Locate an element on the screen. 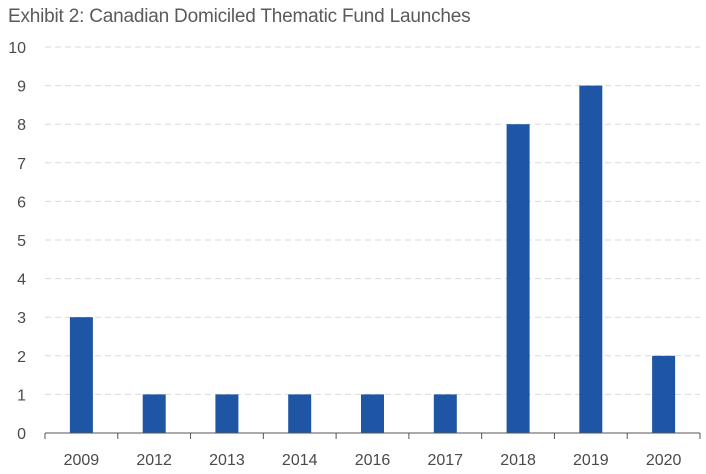  x-tick-label: 2020 is located at coordinates (664, 460).